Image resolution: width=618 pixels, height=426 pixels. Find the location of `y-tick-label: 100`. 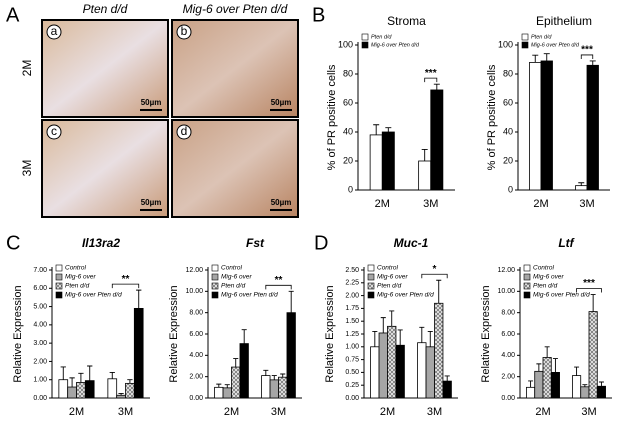

y-tick-label: 100 is located at coordinates (505, 44).